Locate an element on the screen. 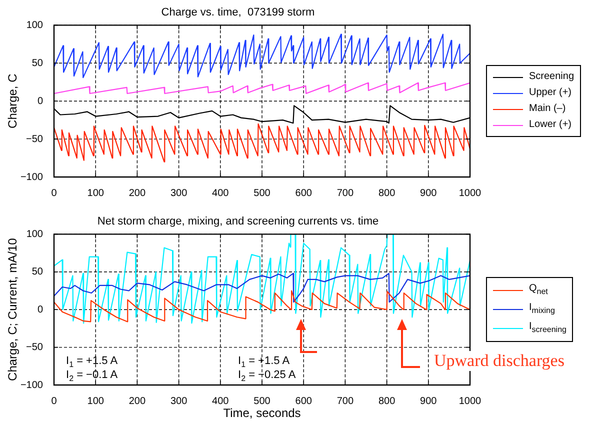 The height and width of the screenshot is (421, 614). chart-title: Net storm charge, mixing, and screening currents vs. time is located at coordinates (238, 222).